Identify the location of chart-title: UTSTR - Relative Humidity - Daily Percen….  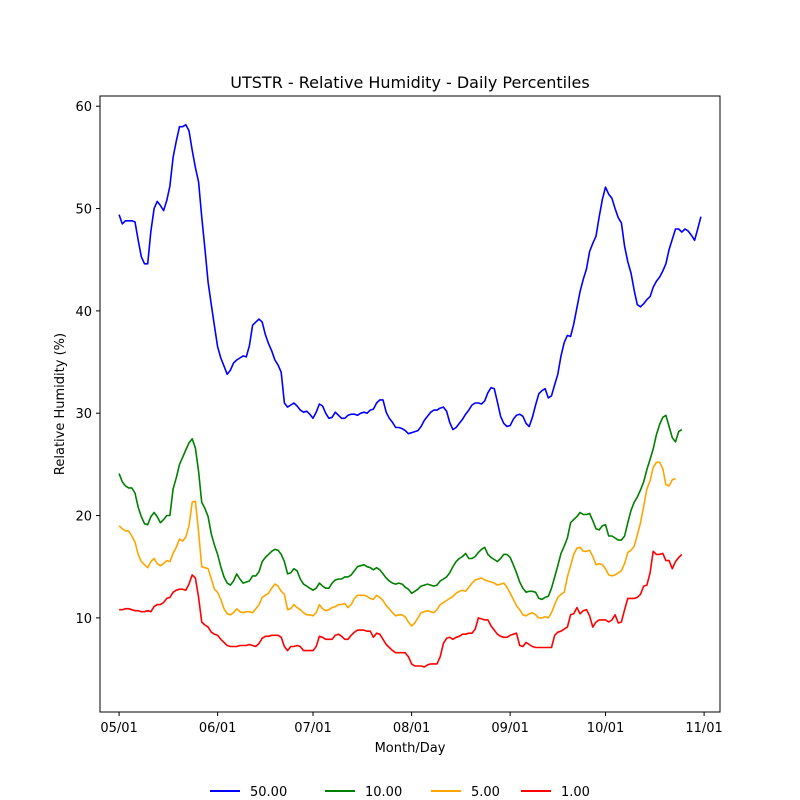
(409, 82).